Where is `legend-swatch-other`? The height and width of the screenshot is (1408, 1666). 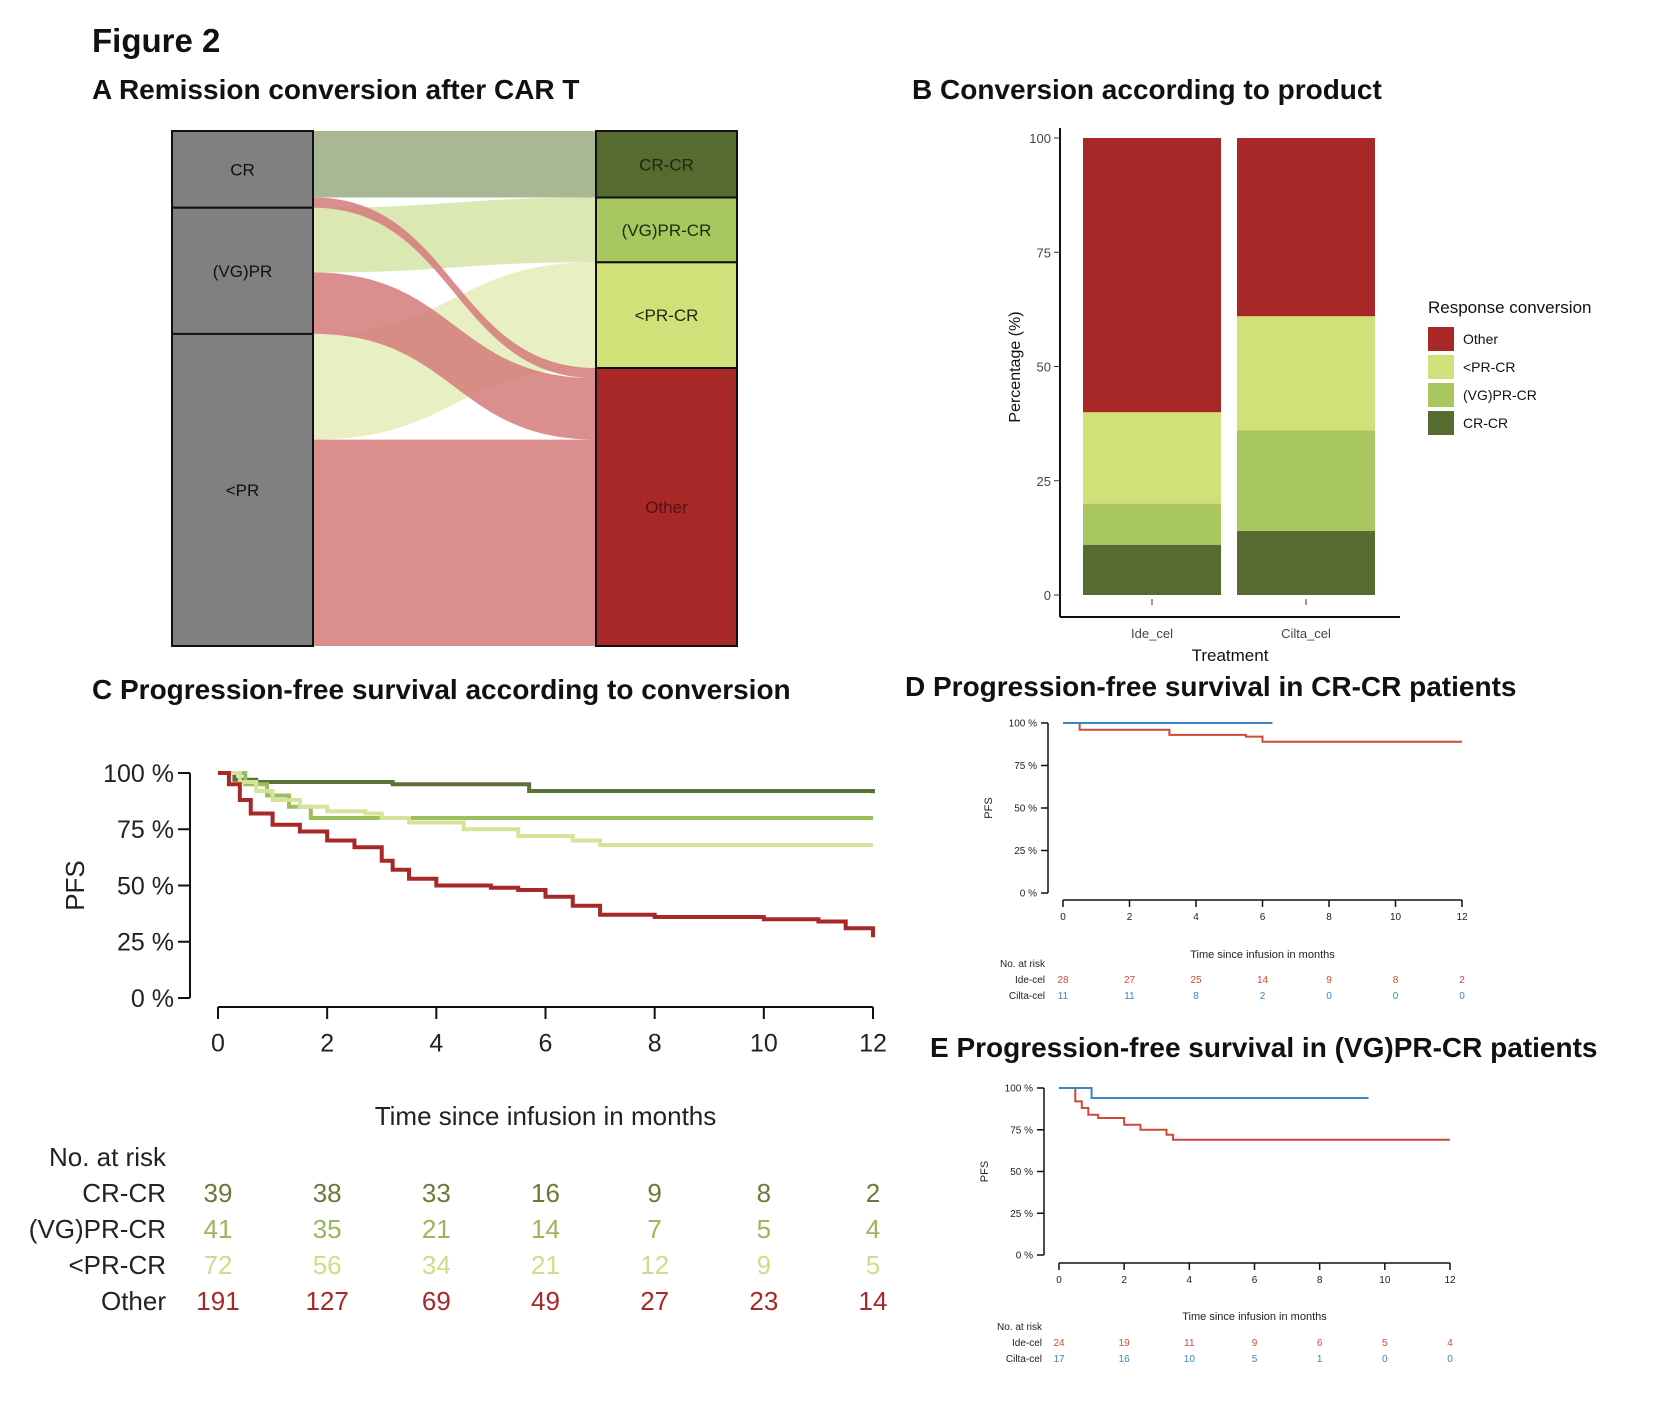
legend-swatch-other is located at coordinates (1441, 339).